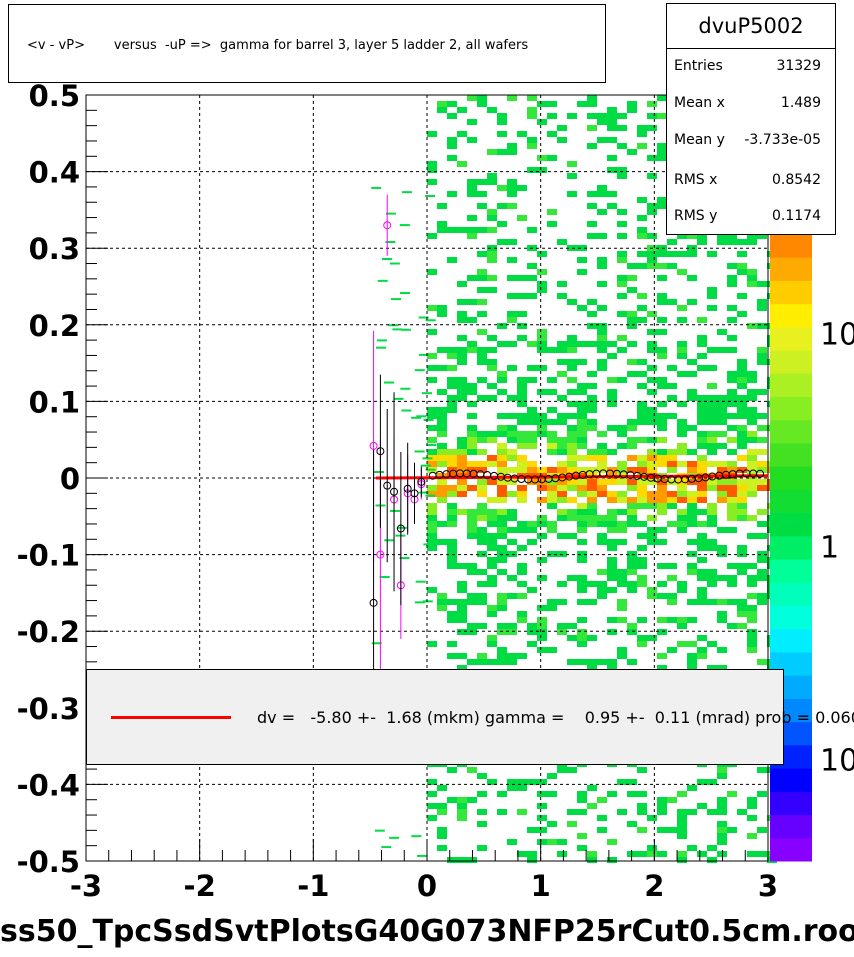 Image resolution: width=854 pixels, height=957 pixels. I want to click on profile-black-marker, so click(400, 528).